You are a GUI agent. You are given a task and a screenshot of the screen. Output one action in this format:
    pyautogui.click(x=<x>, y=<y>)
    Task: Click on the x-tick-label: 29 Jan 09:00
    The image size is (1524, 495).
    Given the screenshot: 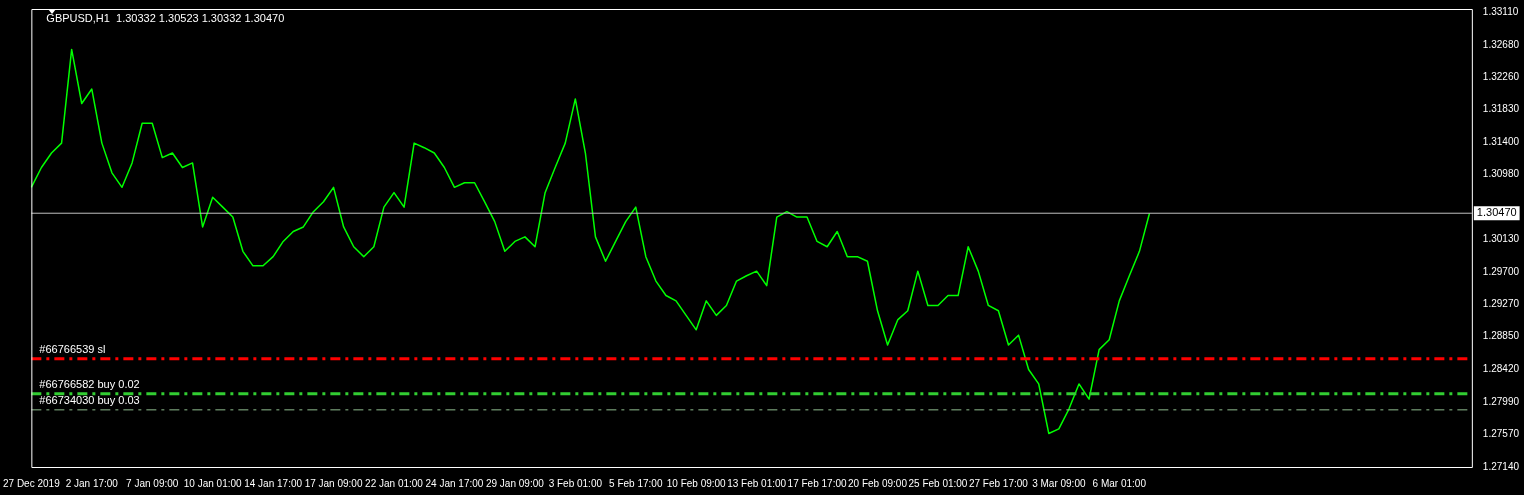 What is the action you would take?
    pyautogui.click(x=515, y=483)
    